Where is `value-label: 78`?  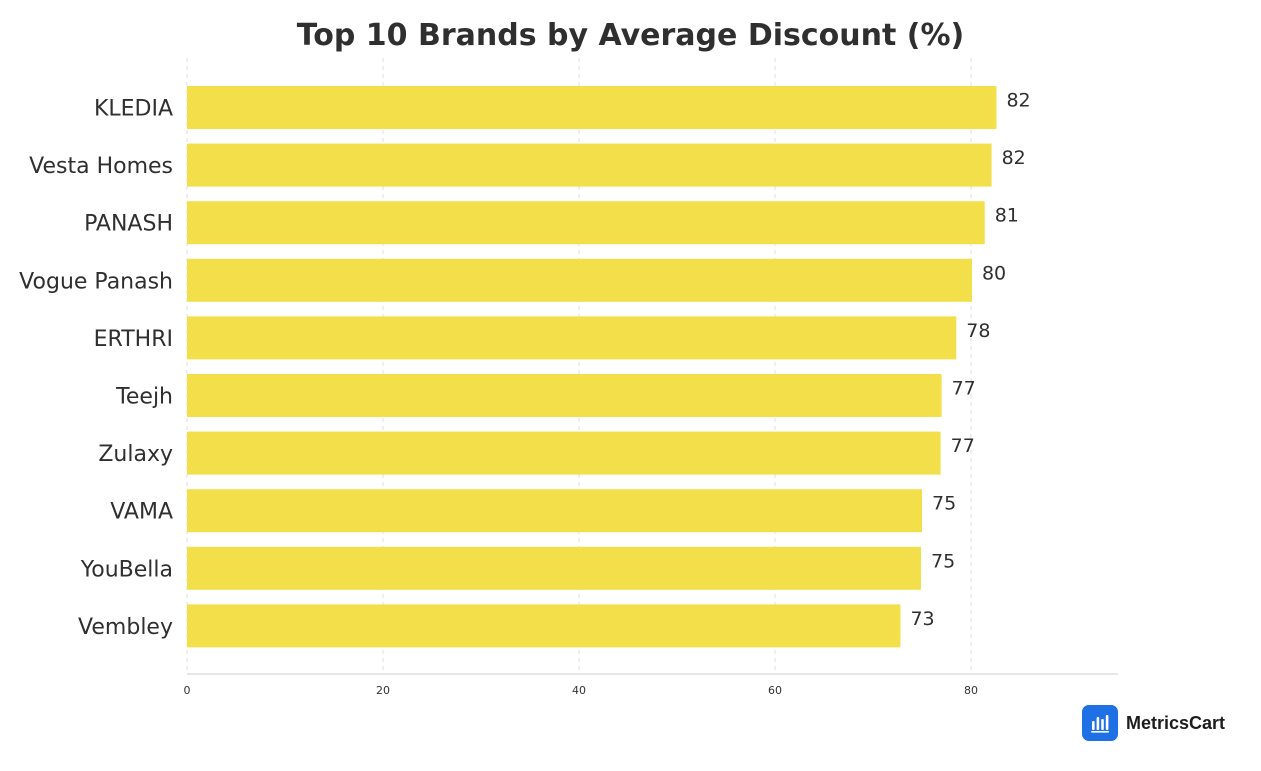
value-label: 78 is located at coordinates (978, 331).